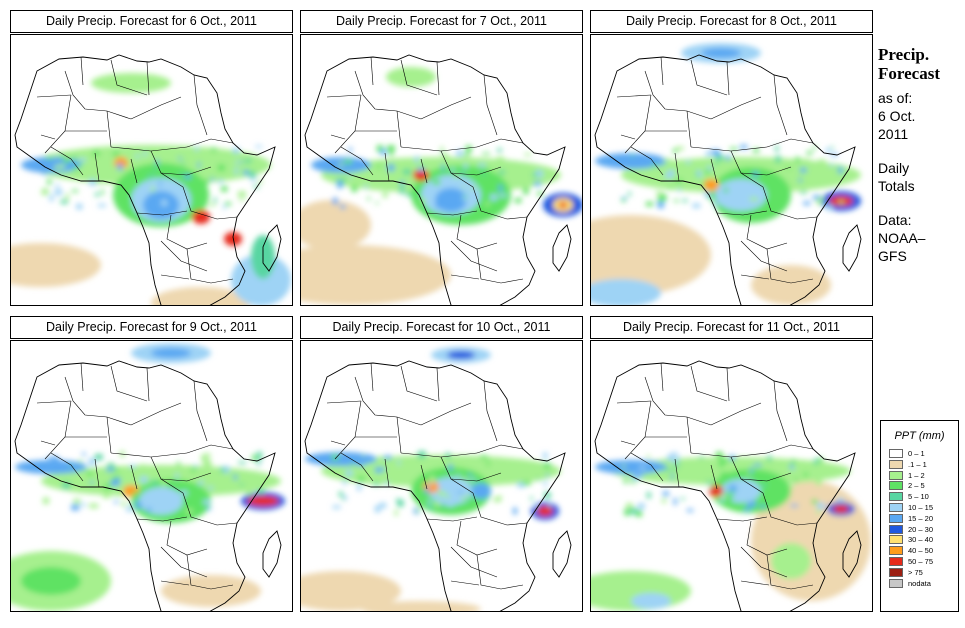 The width and height of the screenshot is (965, 628). I want to click on africa-coastline, so click(435, 179).